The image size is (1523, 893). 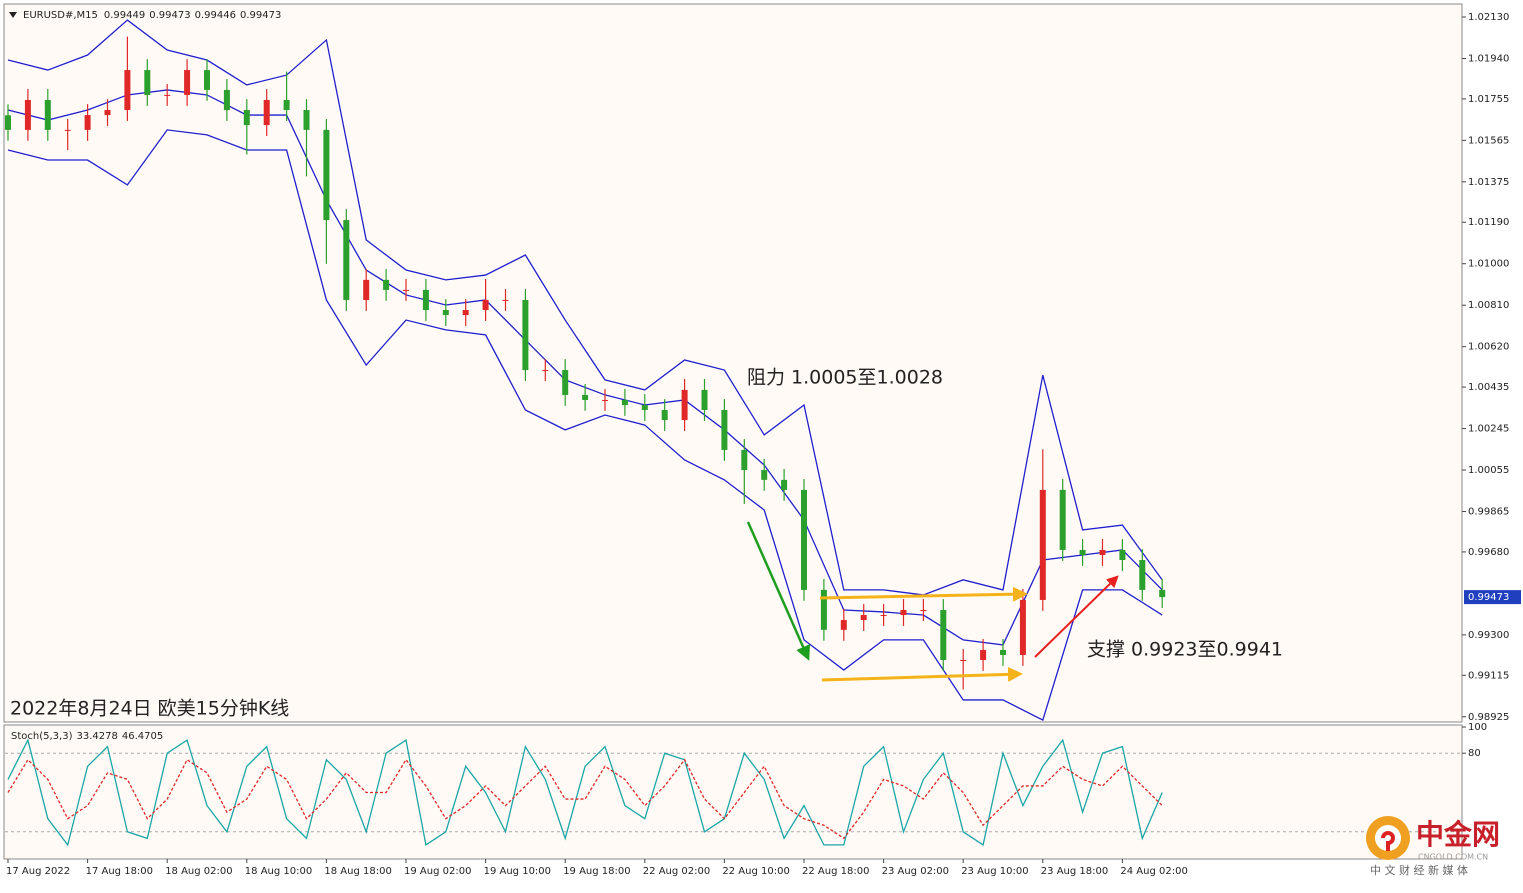 I want to click on x-tick-label: 18 Aug 18:00, so click(x=357, y=871).